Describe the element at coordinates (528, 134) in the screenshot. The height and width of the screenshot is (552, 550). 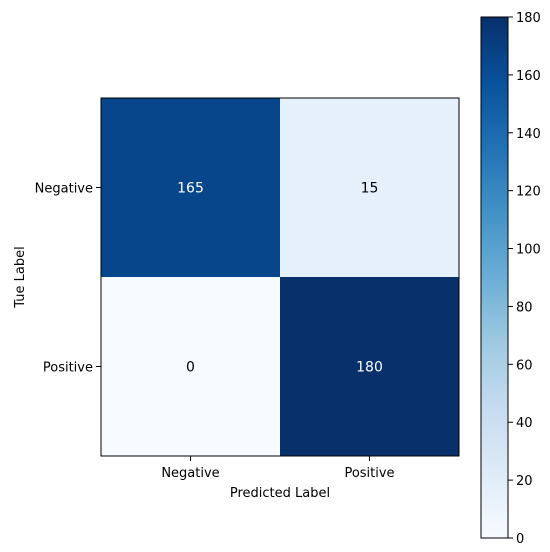
I see `colorbar-tick-label: 140` at that location.